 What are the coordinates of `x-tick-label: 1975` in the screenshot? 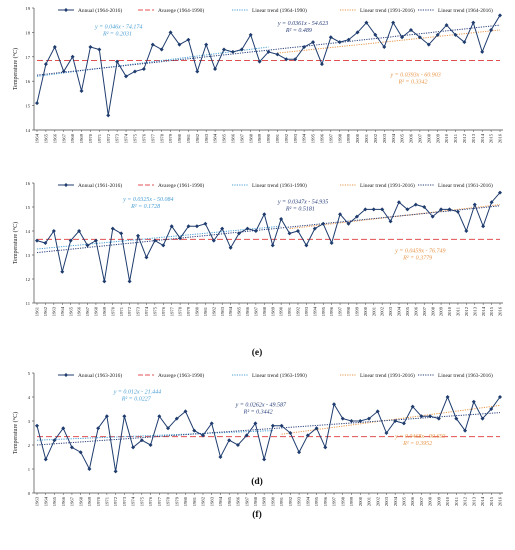 It's located at (154, 311).